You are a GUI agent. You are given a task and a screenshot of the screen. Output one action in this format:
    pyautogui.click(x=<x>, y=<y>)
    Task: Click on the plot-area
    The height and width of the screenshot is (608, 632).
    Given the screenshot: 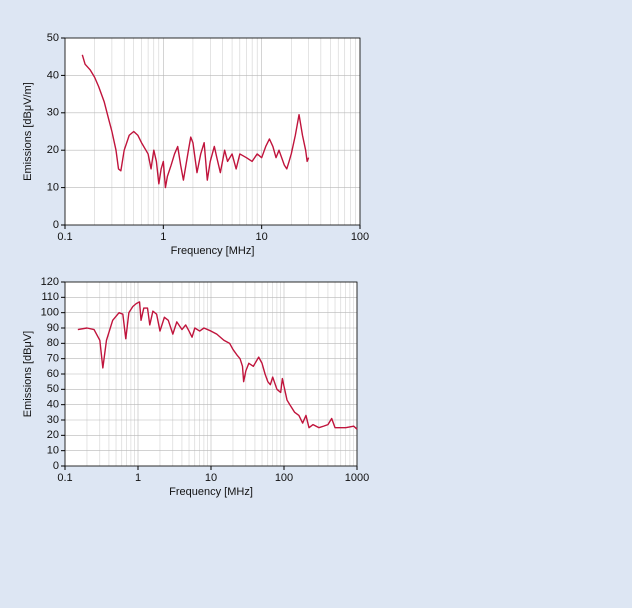 What is the action you would take?
    pyautogui.click(x=212, y=131)
    